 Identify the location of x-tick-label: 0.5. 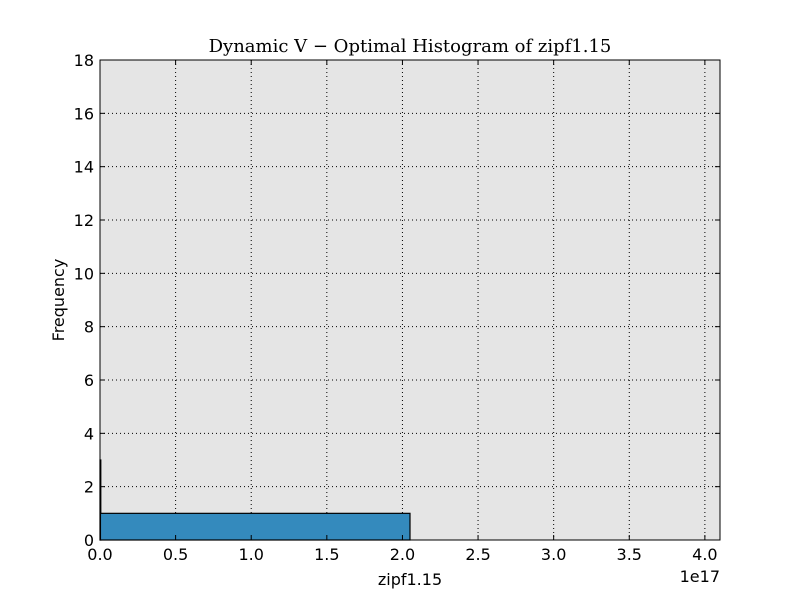
(175, 554).